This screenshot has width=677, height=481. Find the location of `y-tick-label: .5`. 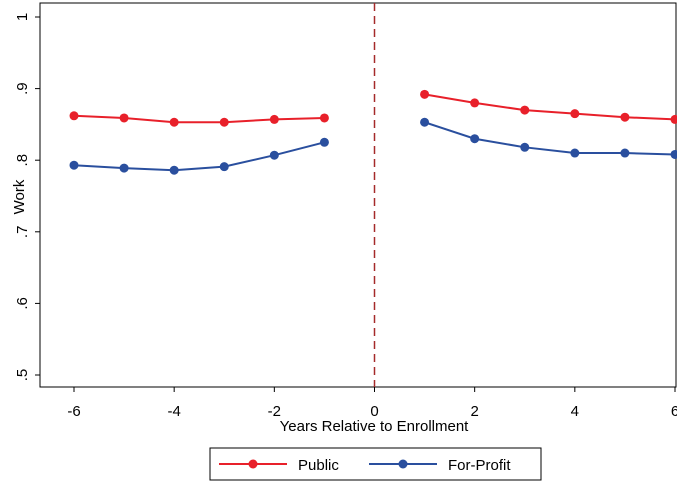

y-tick-label: .5 is located at coordinates (22, 375).